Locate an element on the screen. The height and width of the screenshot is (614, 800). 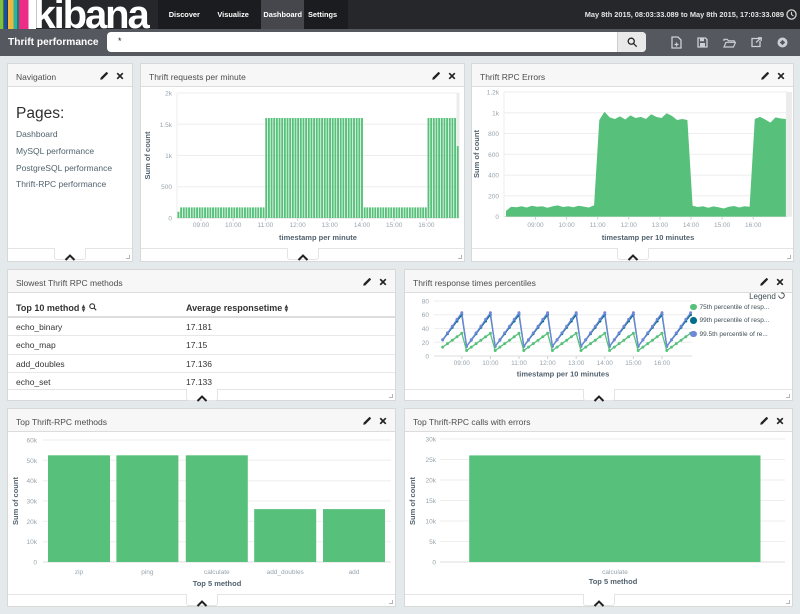
svg-text: 50k is located at coordinates (32, 461).